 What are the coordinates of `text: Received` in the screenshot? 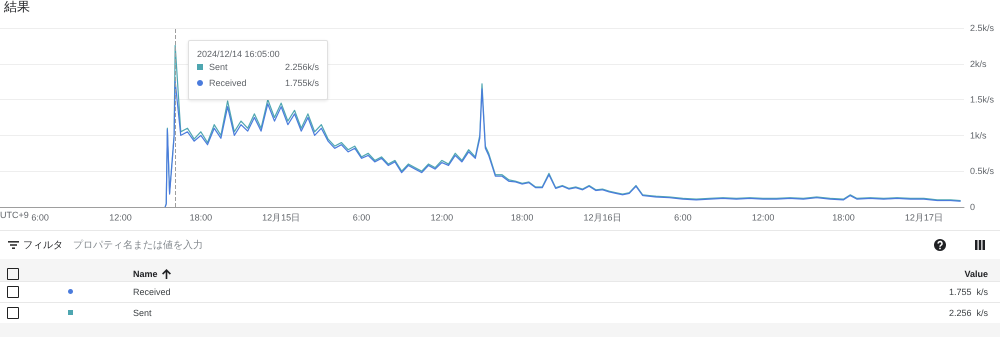 It's located at (152, 292).